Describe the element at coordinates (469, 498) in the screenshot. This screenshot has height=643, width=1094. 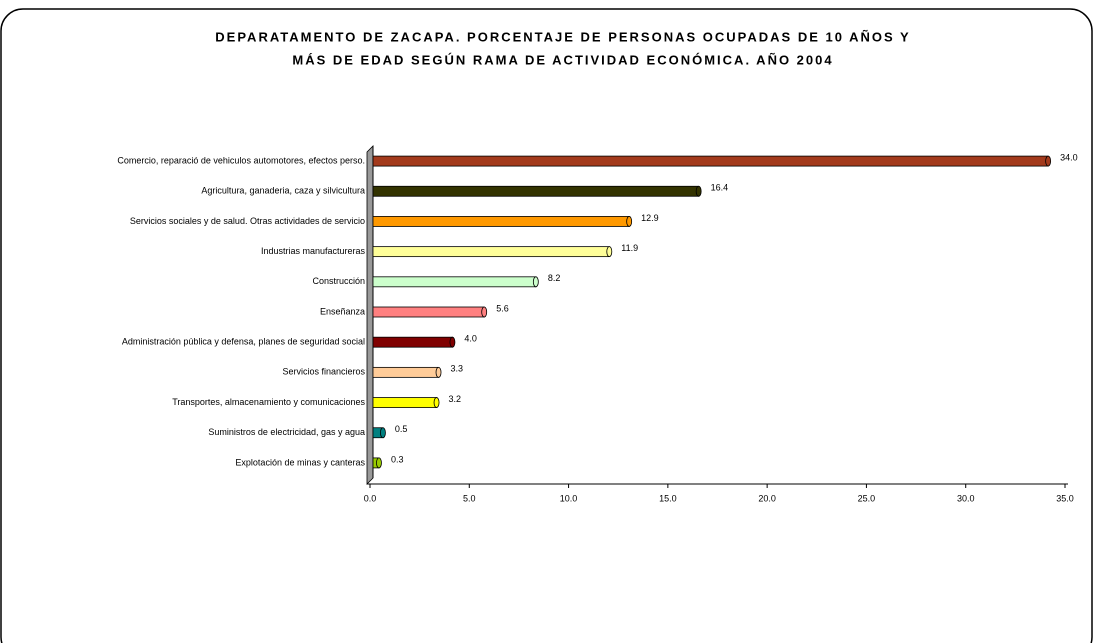
I see `x-tick-label: 5.0` at that location.